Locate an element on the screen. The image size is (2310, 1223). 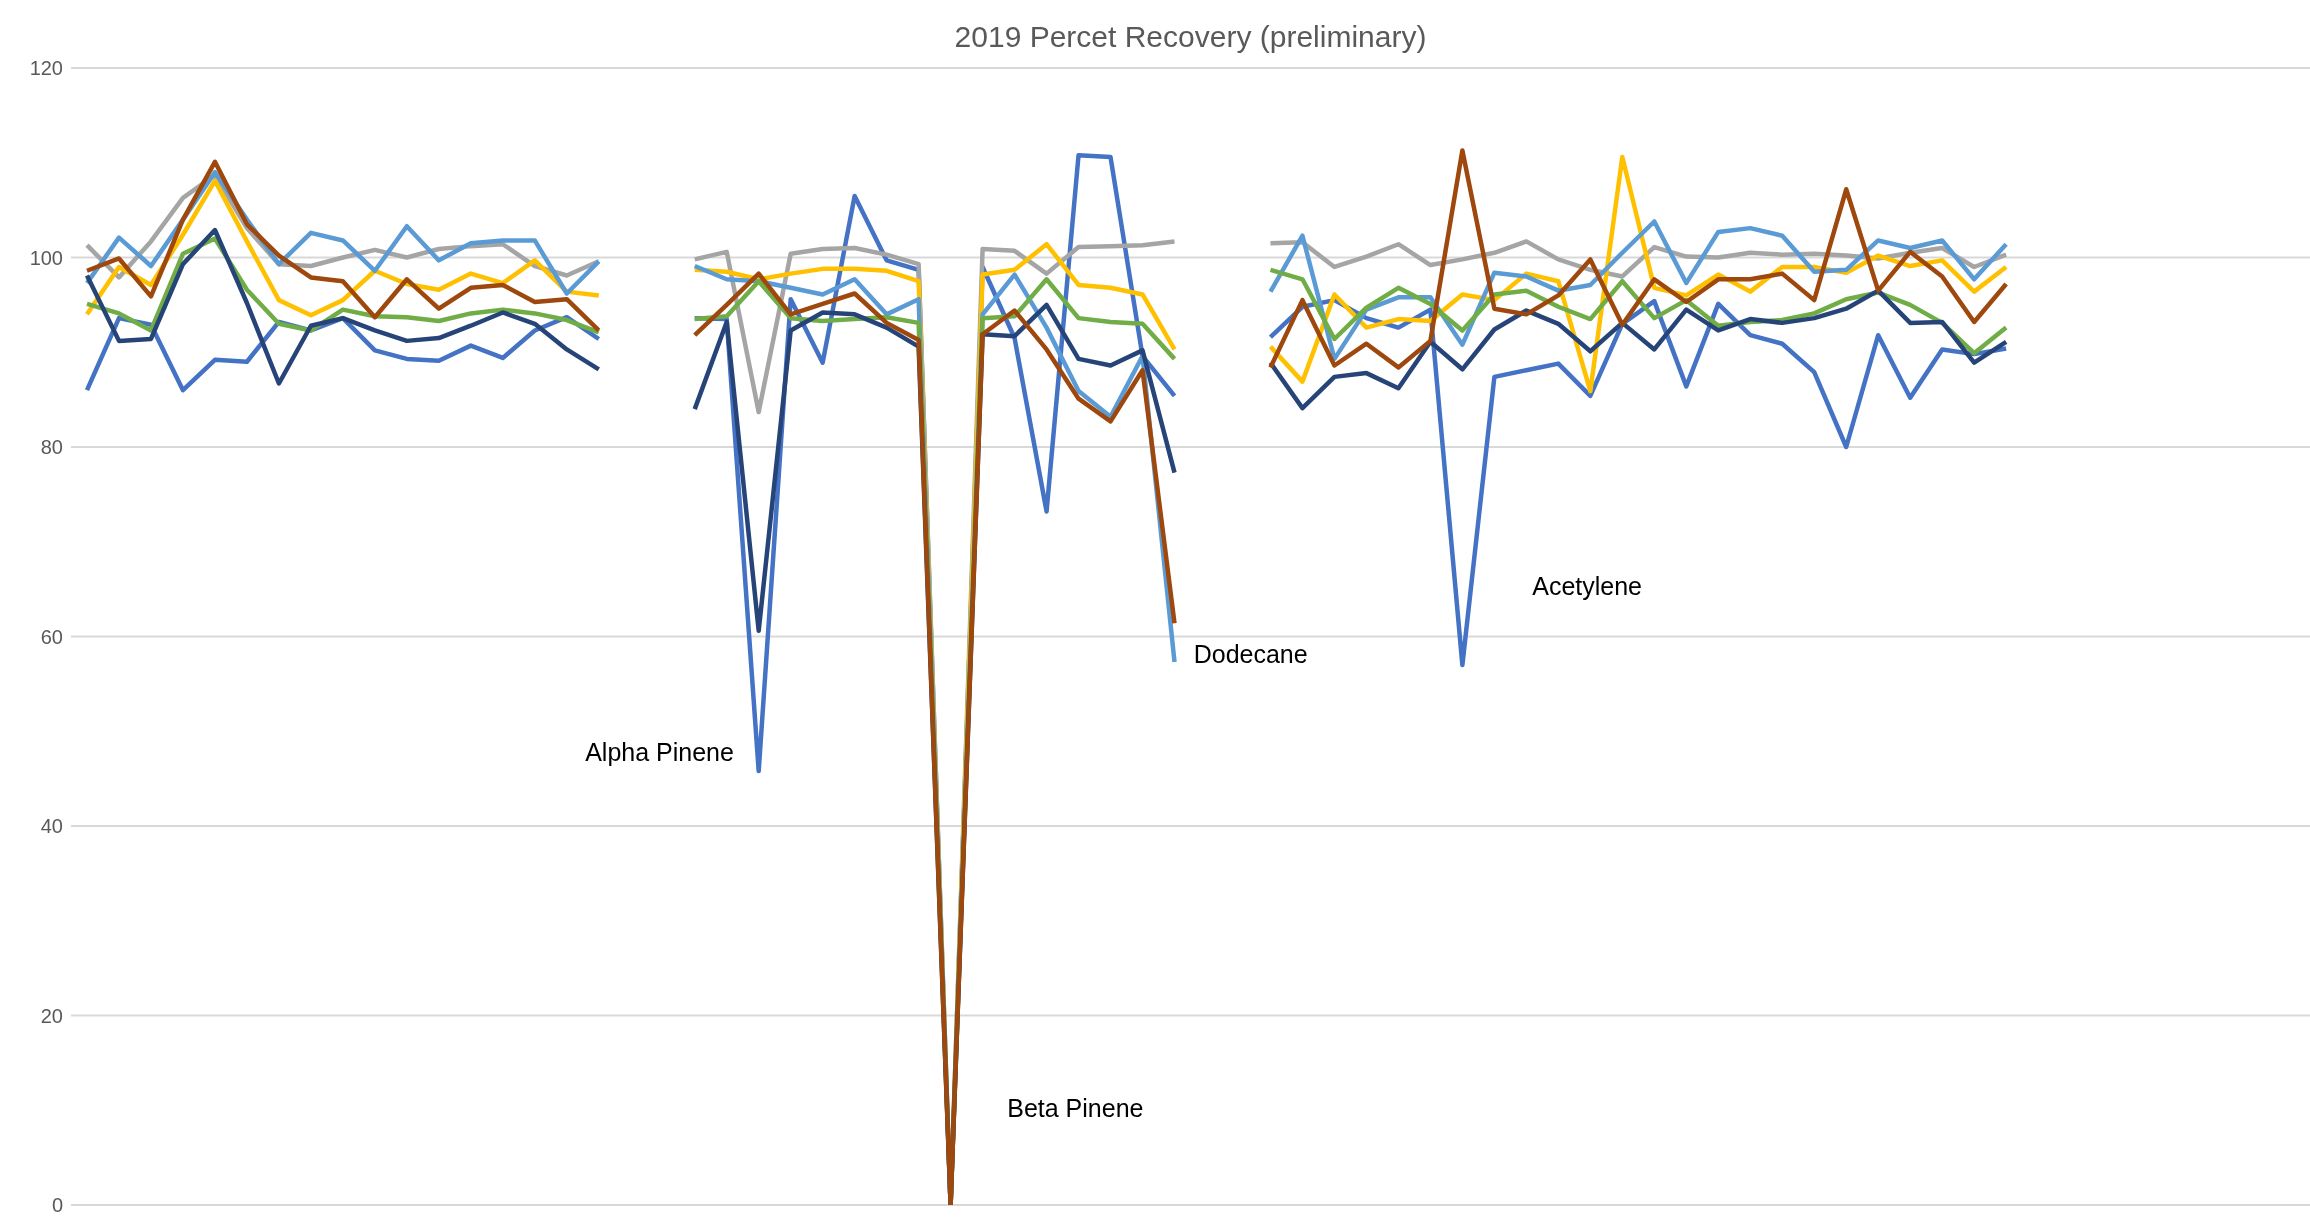
annotation: Beta Pinene is located at coordinates (1075, 1107).